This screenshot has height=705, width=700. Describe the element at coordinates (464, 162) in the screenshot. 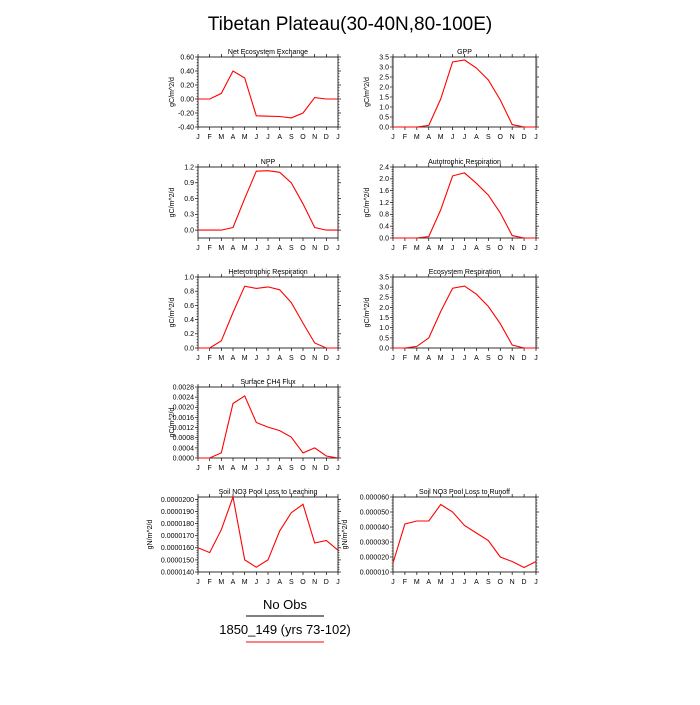

I see `chart-title: Autotrophic Respiration` at that location.